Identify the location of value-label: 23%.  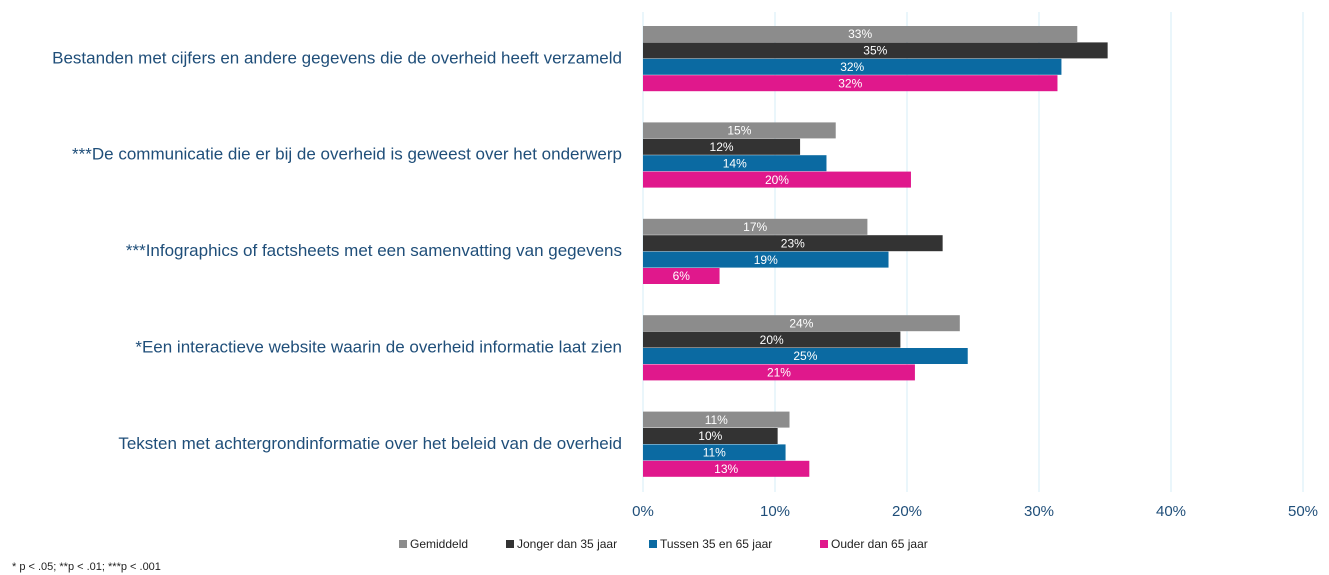
(793, 243).